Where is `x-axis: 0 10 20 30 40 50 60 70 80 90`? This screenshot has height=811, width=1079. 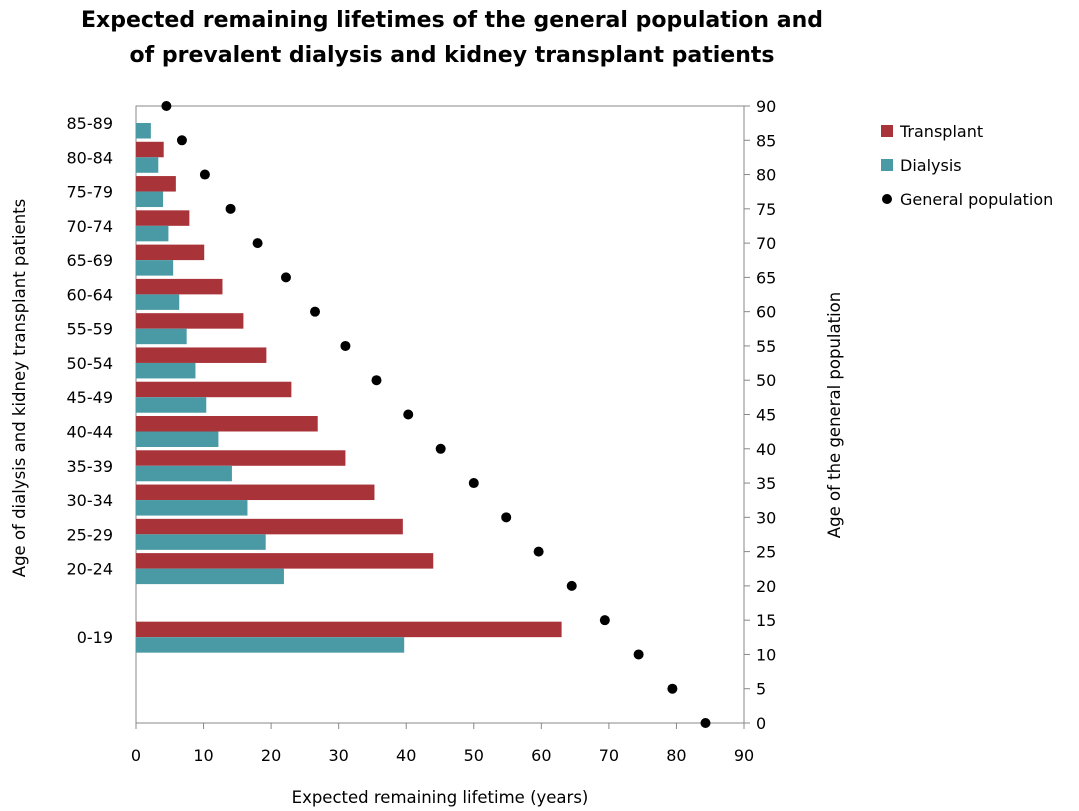 x-axis: 0 10 20 30 40 50 60 70 80 90 is located at coordinates (442, 744).